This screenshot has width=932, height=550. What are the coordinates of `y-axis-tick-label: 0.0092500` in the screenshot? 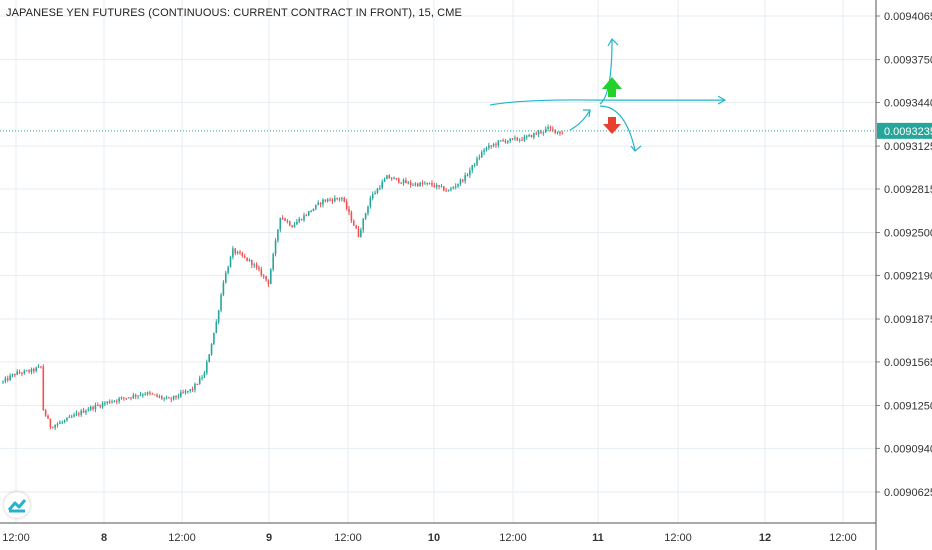 It's located at (908, 234).